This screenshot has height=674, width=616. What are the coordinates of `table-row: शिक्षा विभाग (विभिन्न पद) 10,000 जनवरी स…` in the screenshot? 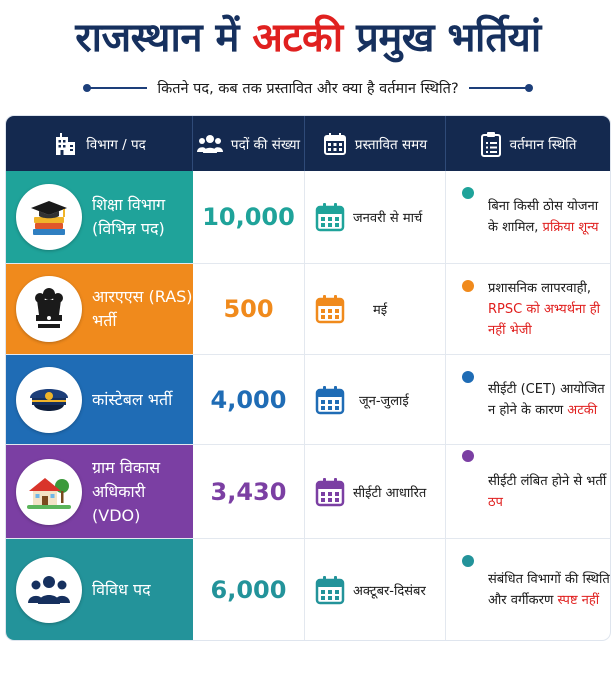 It's located at (308, 217).